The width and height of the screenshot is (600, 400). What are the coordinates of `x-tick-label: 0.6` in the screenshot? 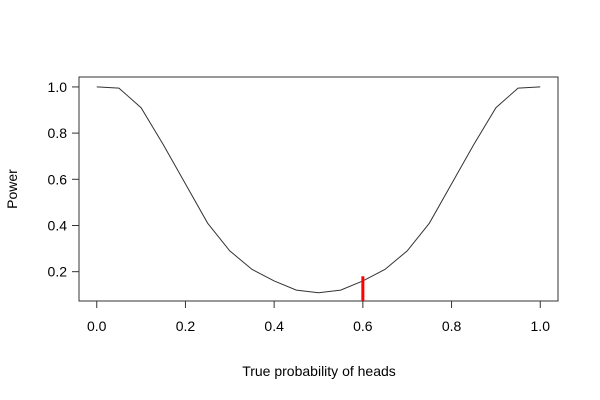 It's located at (363, 326).